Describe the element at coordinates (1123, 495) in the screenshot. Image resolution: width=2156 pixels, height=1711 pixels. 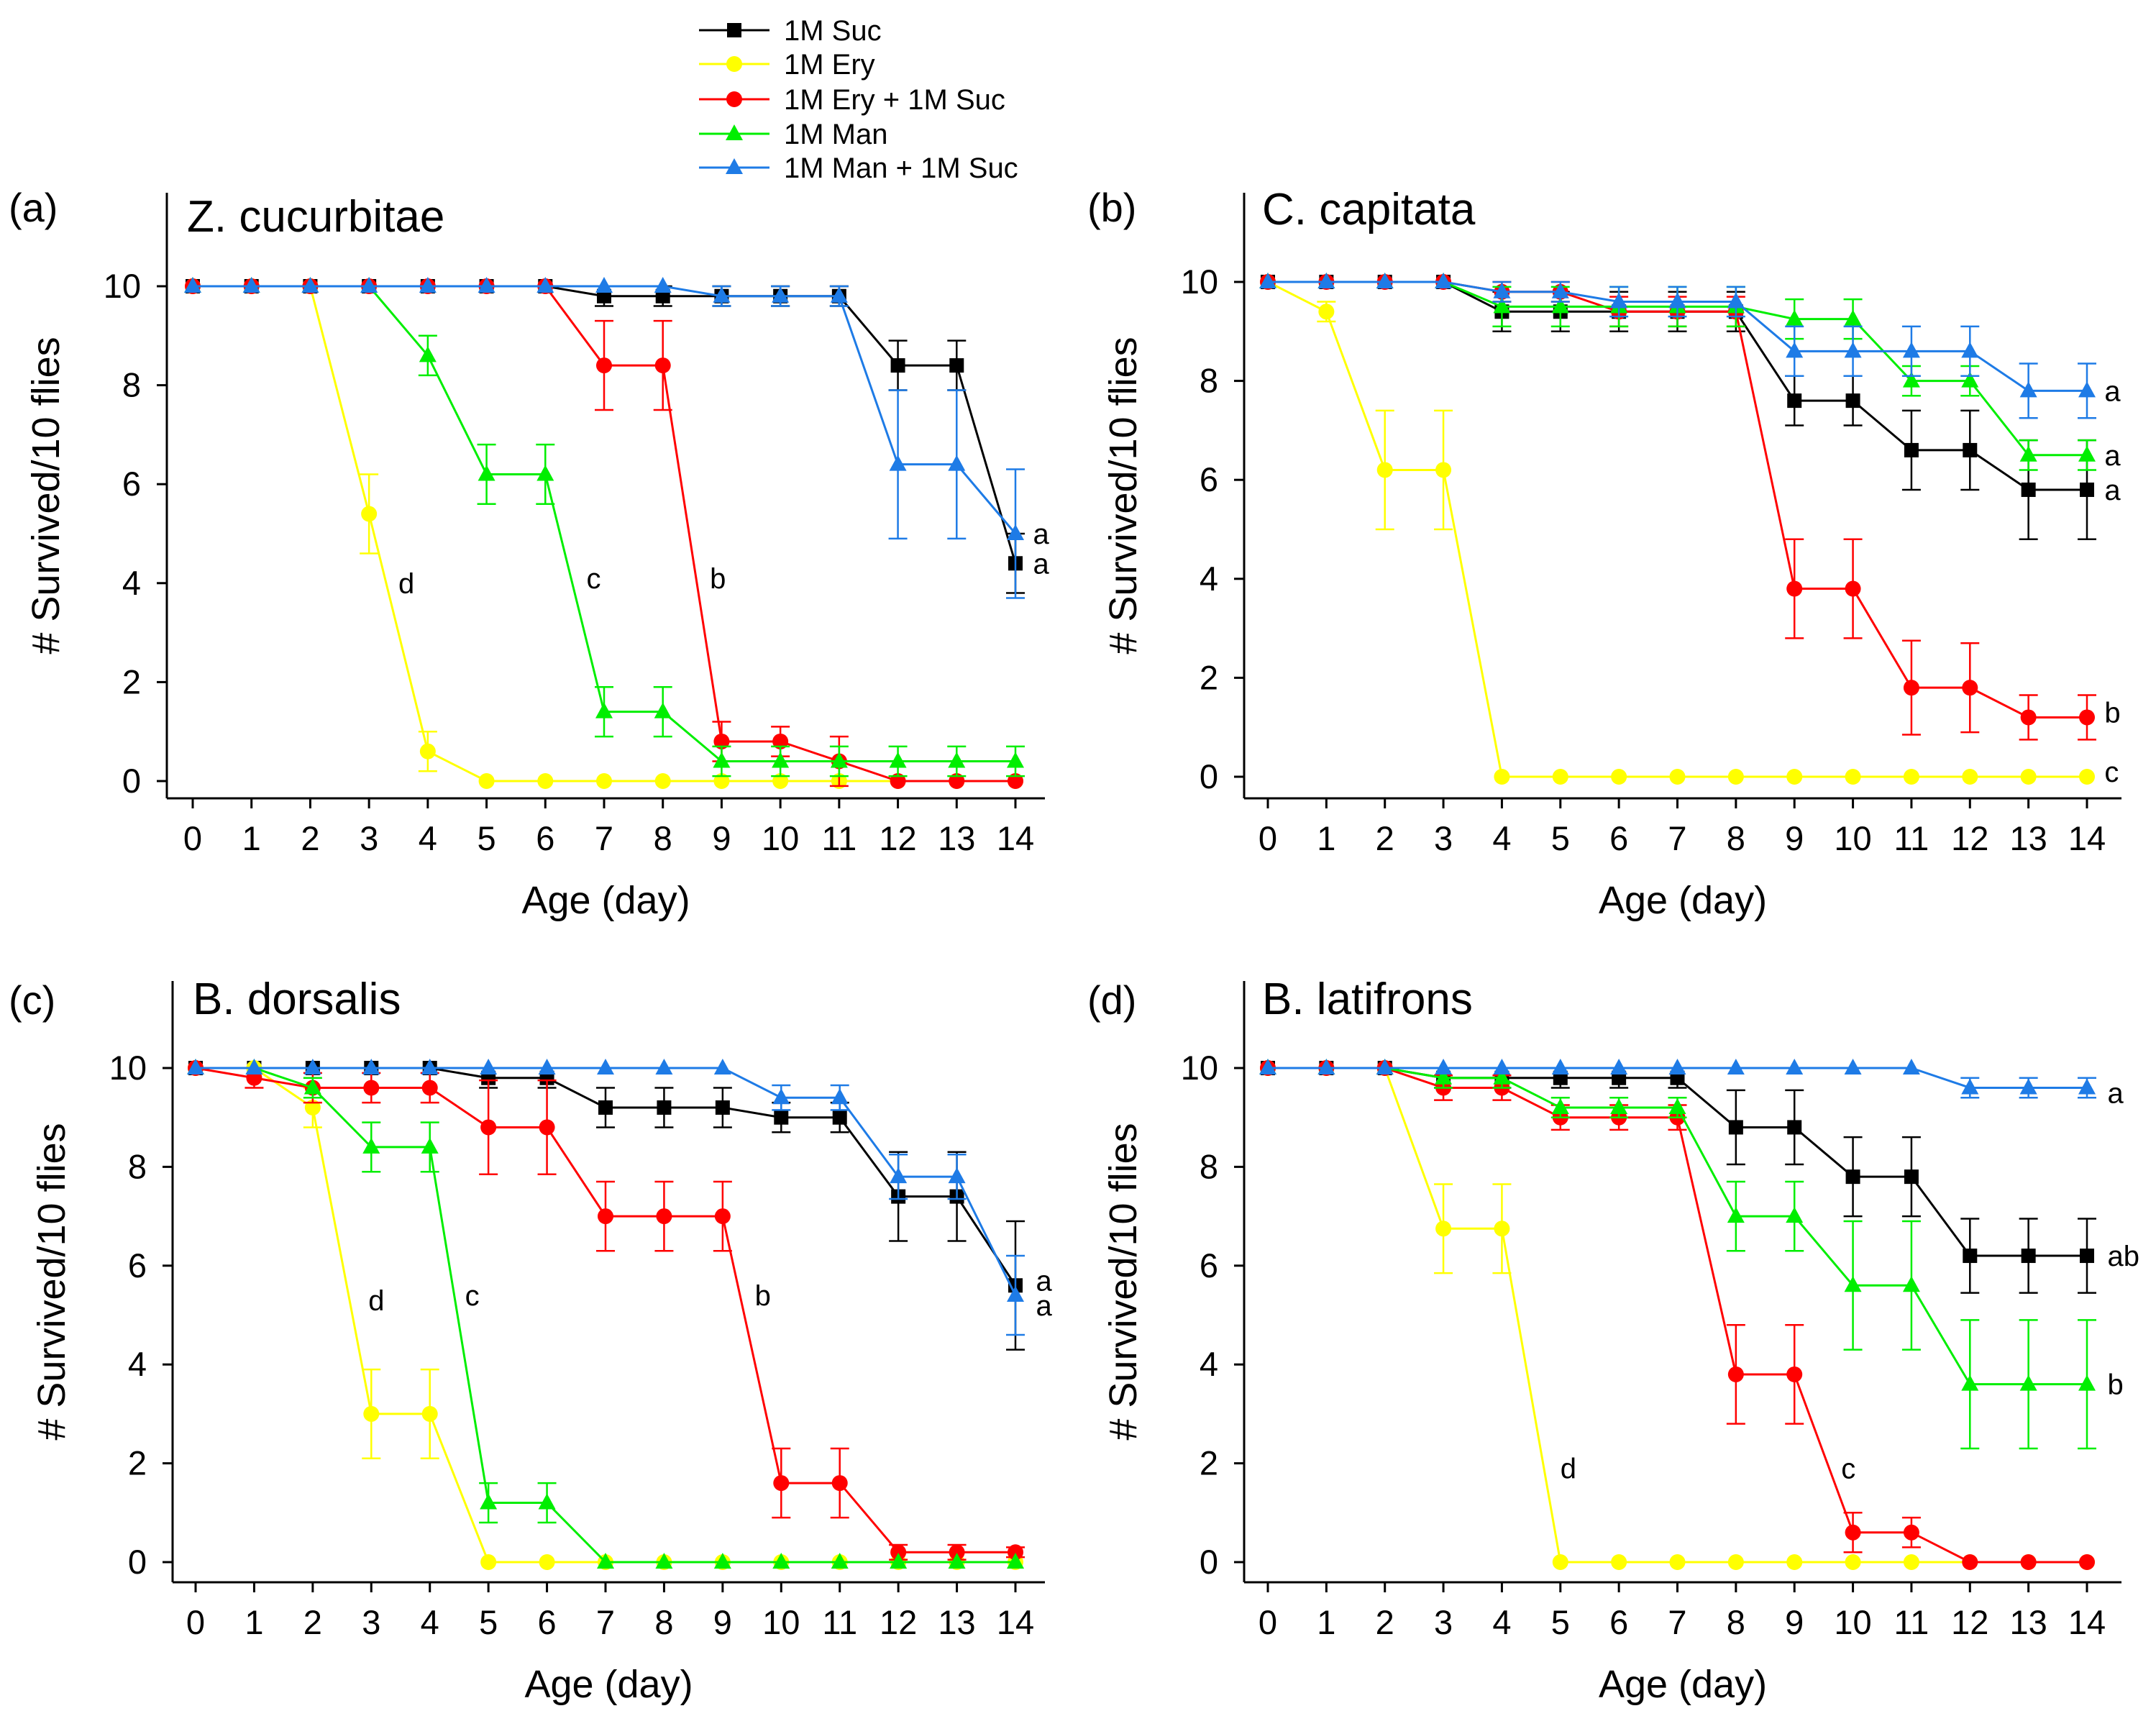
I see `y-axis-title: # Survived/10 flies` at that location.